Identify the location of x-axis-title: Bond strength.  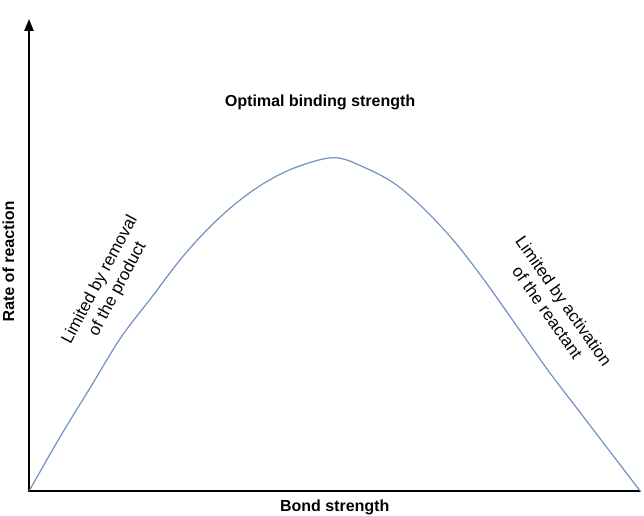
(335, 506).